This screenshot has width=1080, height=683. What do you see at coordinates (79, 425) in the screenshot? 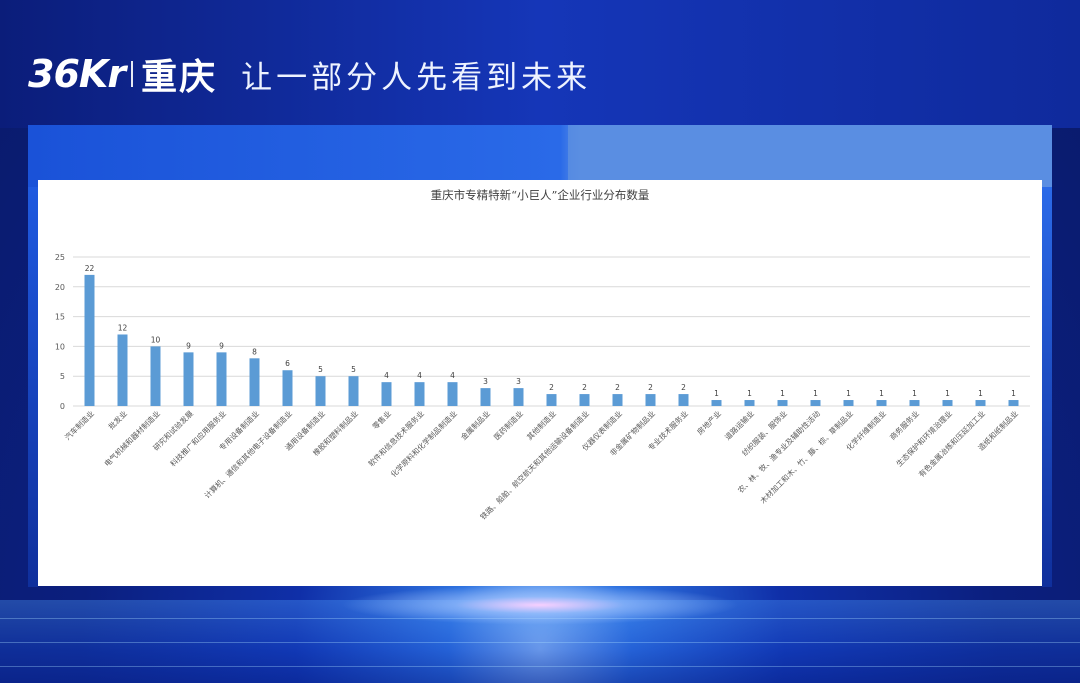
I see `x-tick-label: 汽车制造业` at bounding box center [79, 425].